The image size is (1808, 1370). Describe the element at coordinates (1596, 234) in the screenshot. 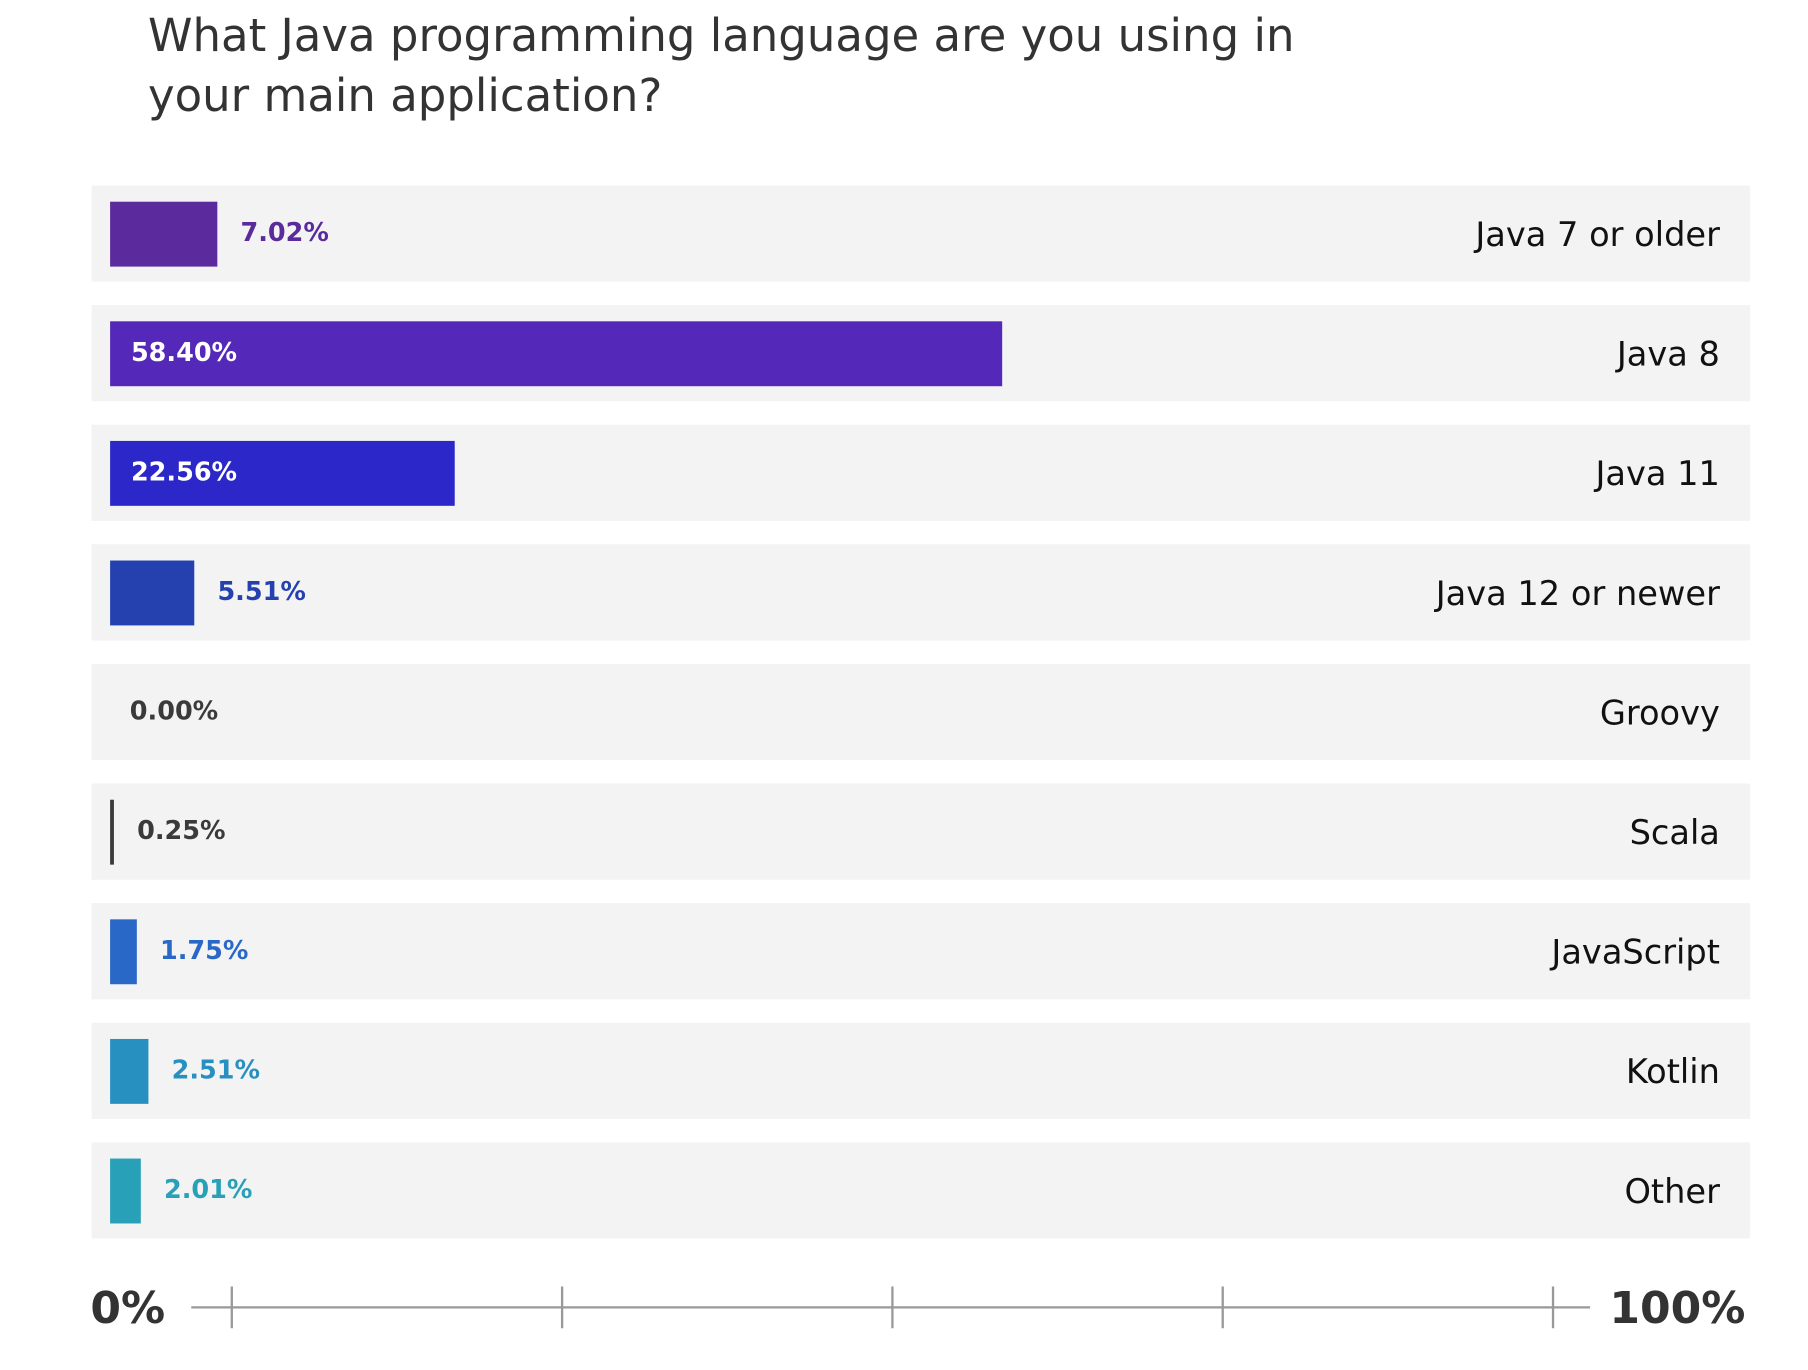

I see `category-label: Java 7 or older` at that location.